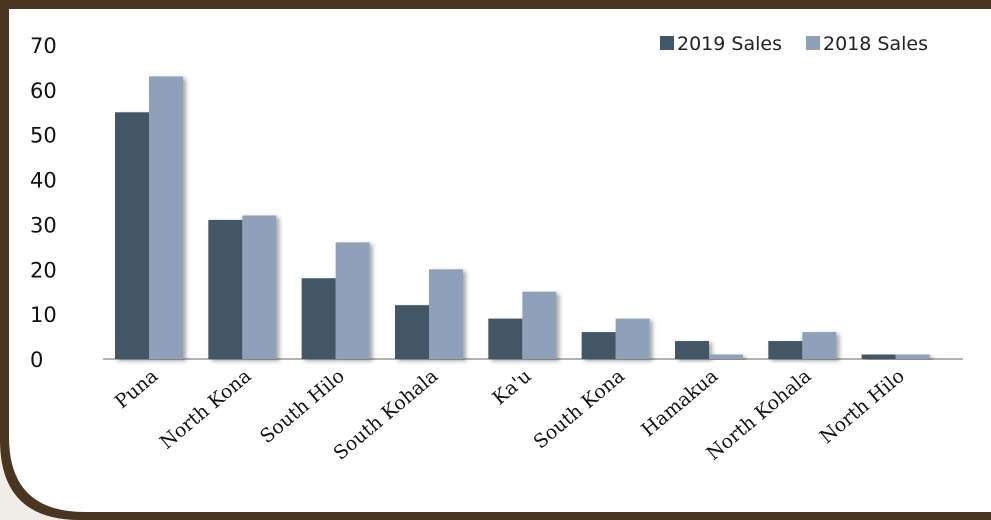 Image resolution: width=991 pixels, height=520 pixels. Describe the element at coordinates (813, 43) in the screenshot. I see `legend-swatch-2018` at that location.